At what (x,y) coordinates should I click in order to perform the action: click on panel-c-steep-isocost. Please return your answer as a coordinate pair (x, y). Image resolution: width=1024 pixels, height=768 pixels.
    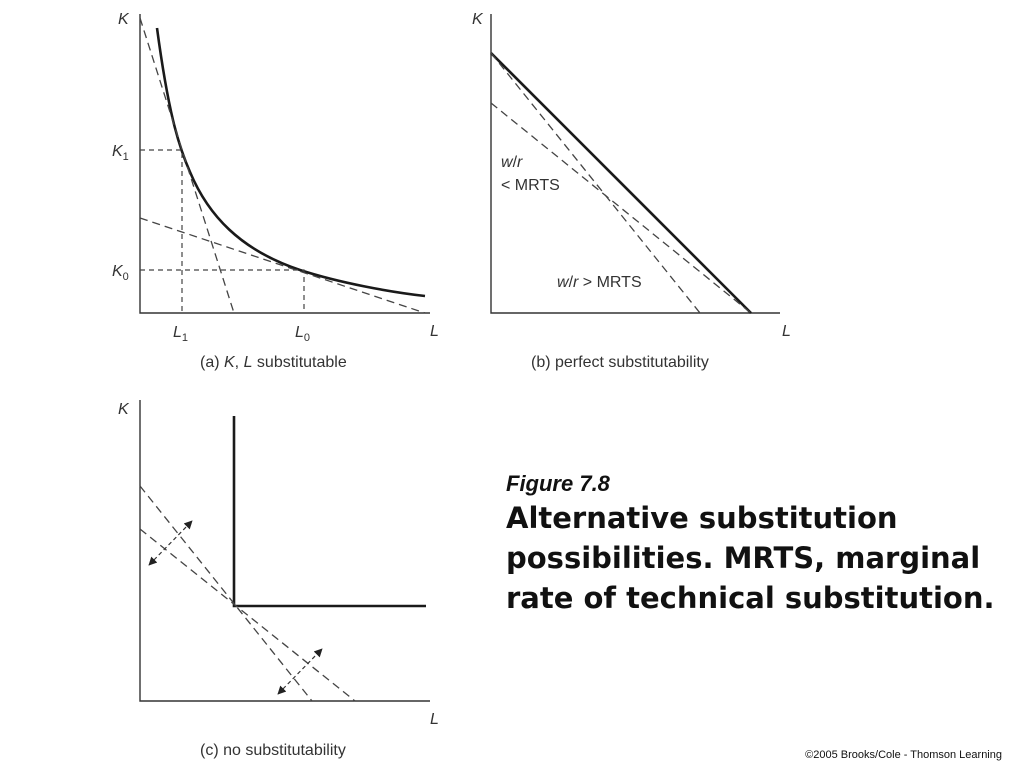
    Looking at the image, I should click on (226, 593).